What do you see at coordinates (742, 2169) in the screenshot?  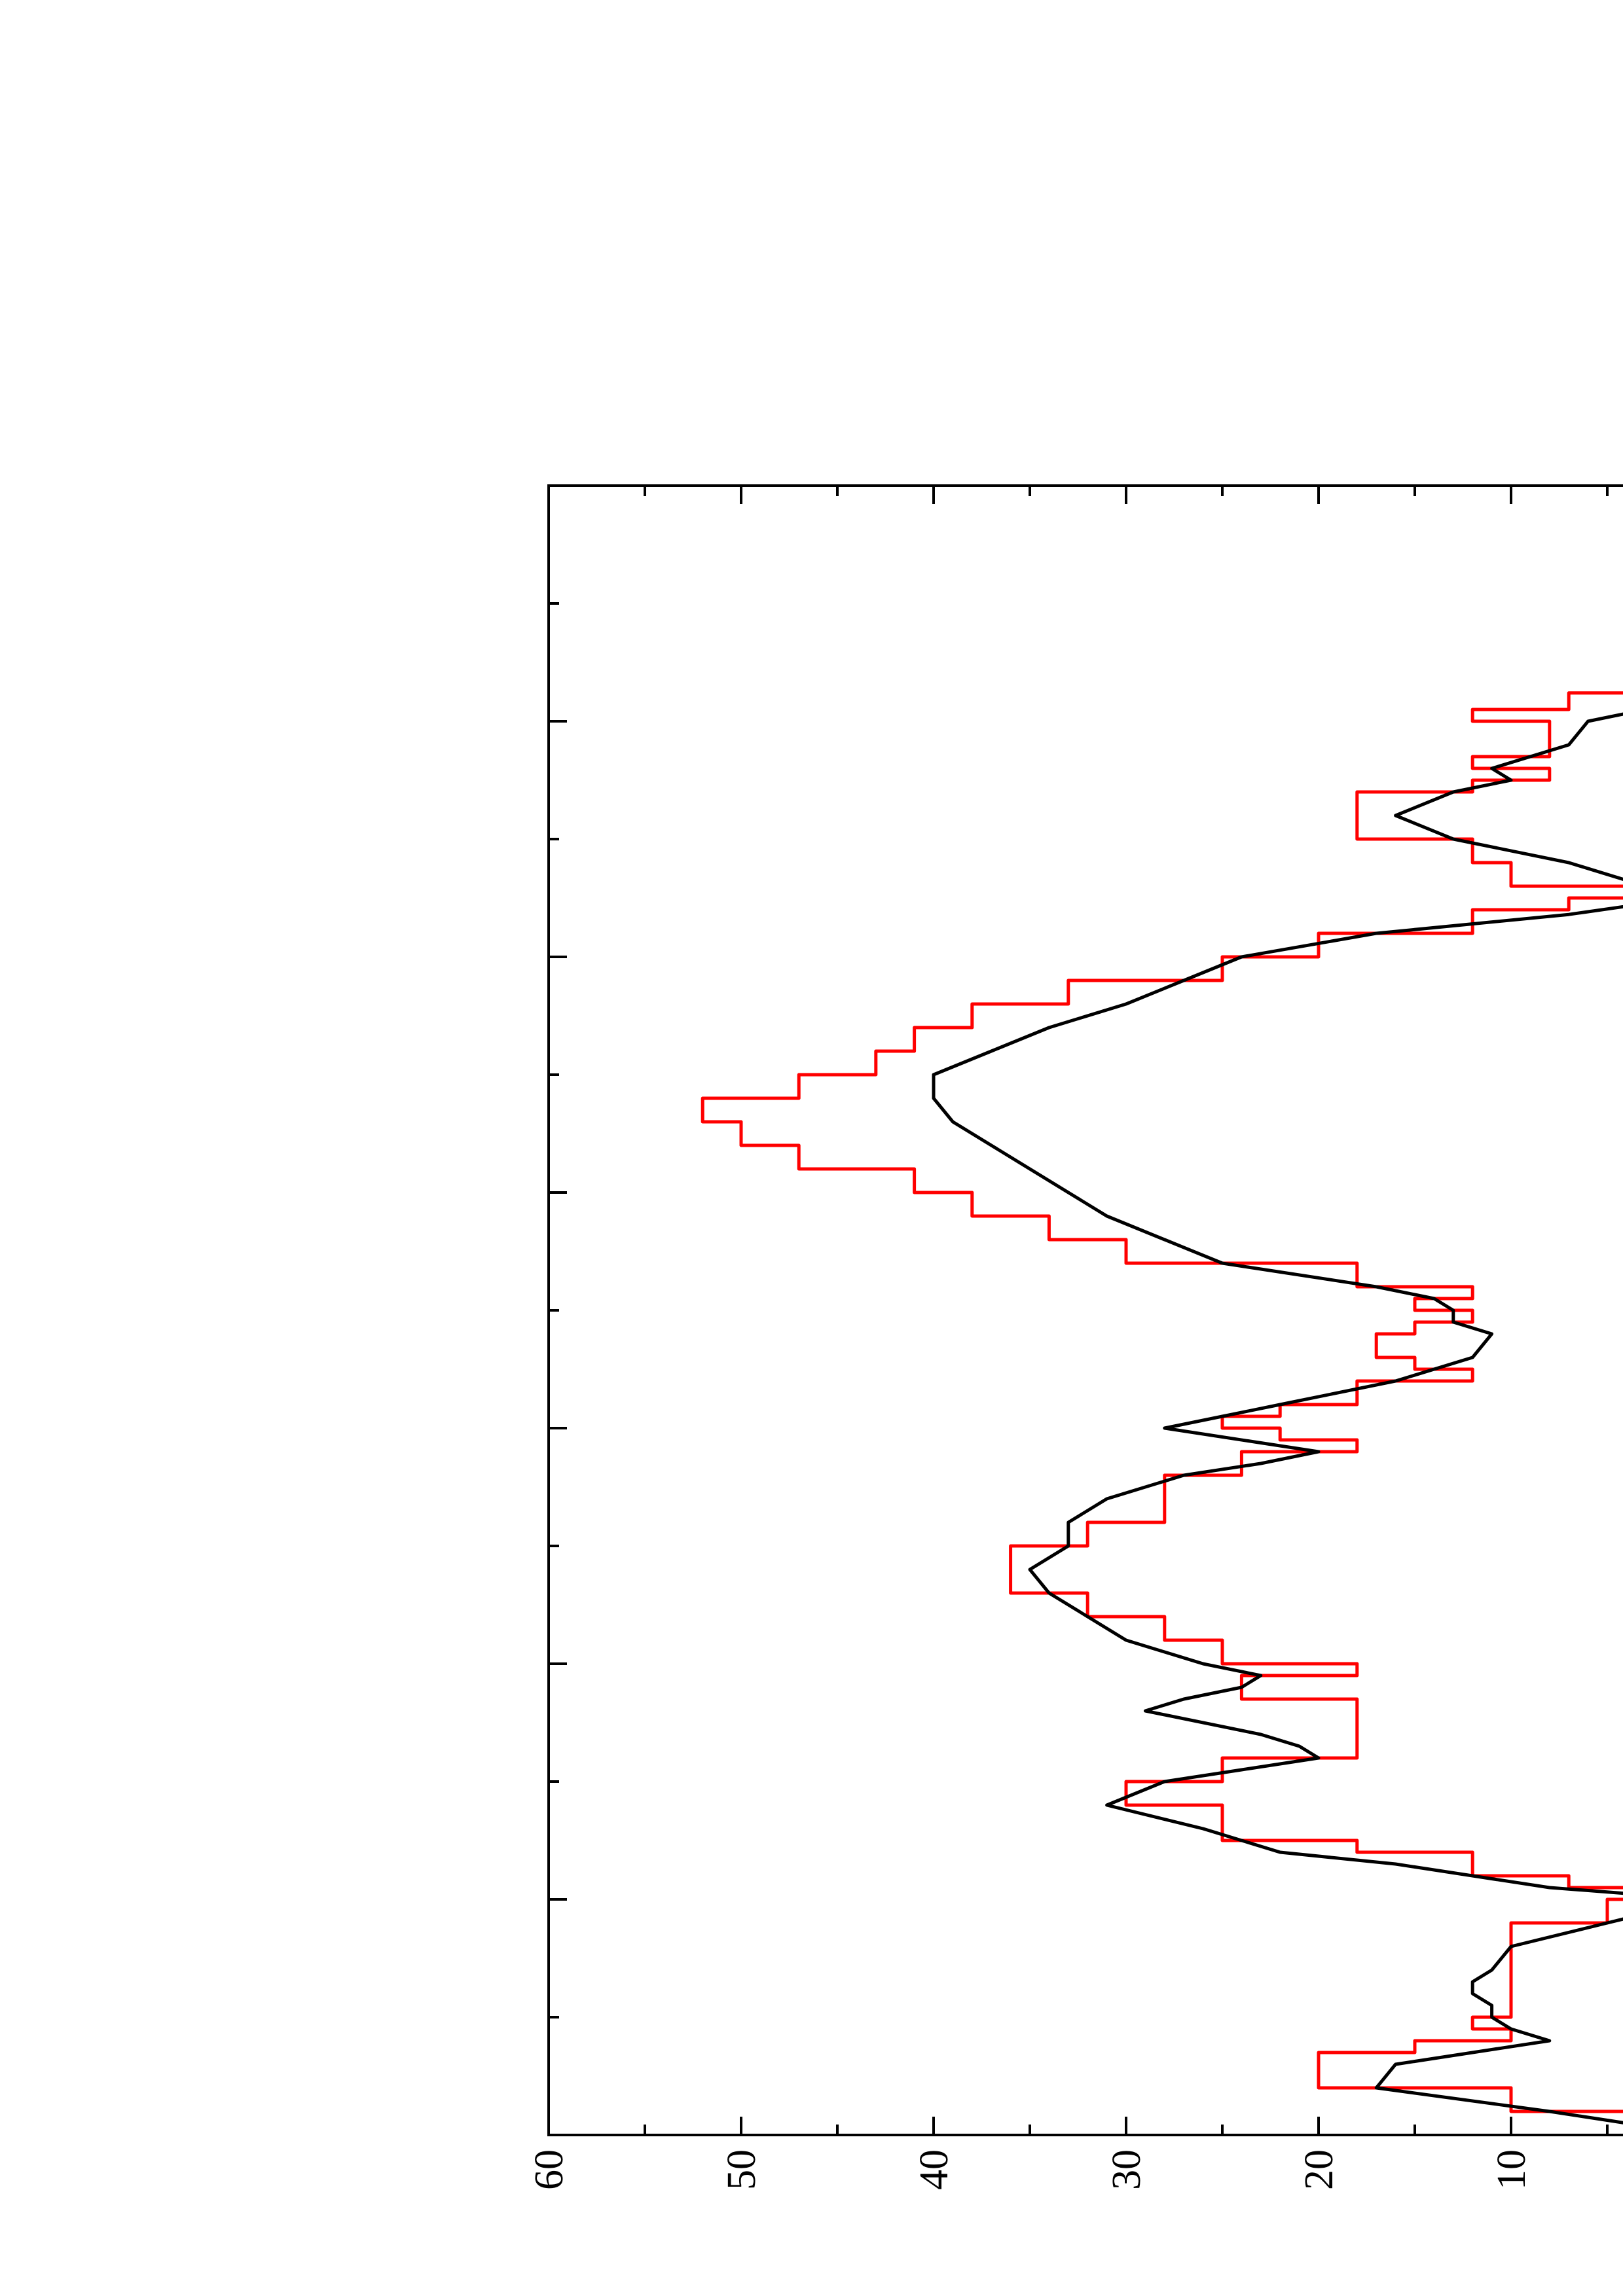 I see `y-tick-label: 50` at bounding box center [742, 2169].